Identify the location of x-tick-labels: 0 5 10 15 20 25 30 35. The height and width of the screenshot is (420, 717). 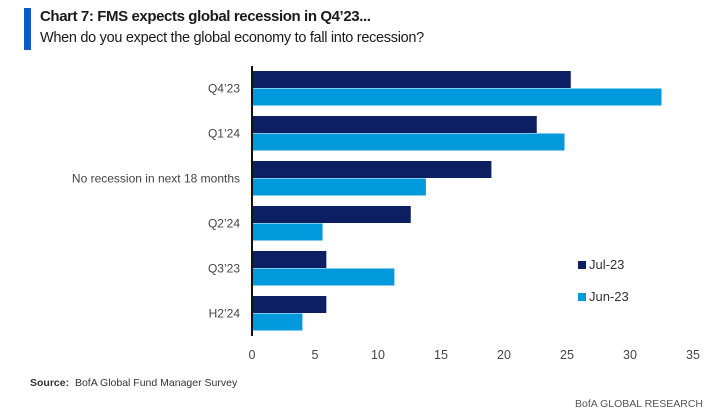
(474, 355).